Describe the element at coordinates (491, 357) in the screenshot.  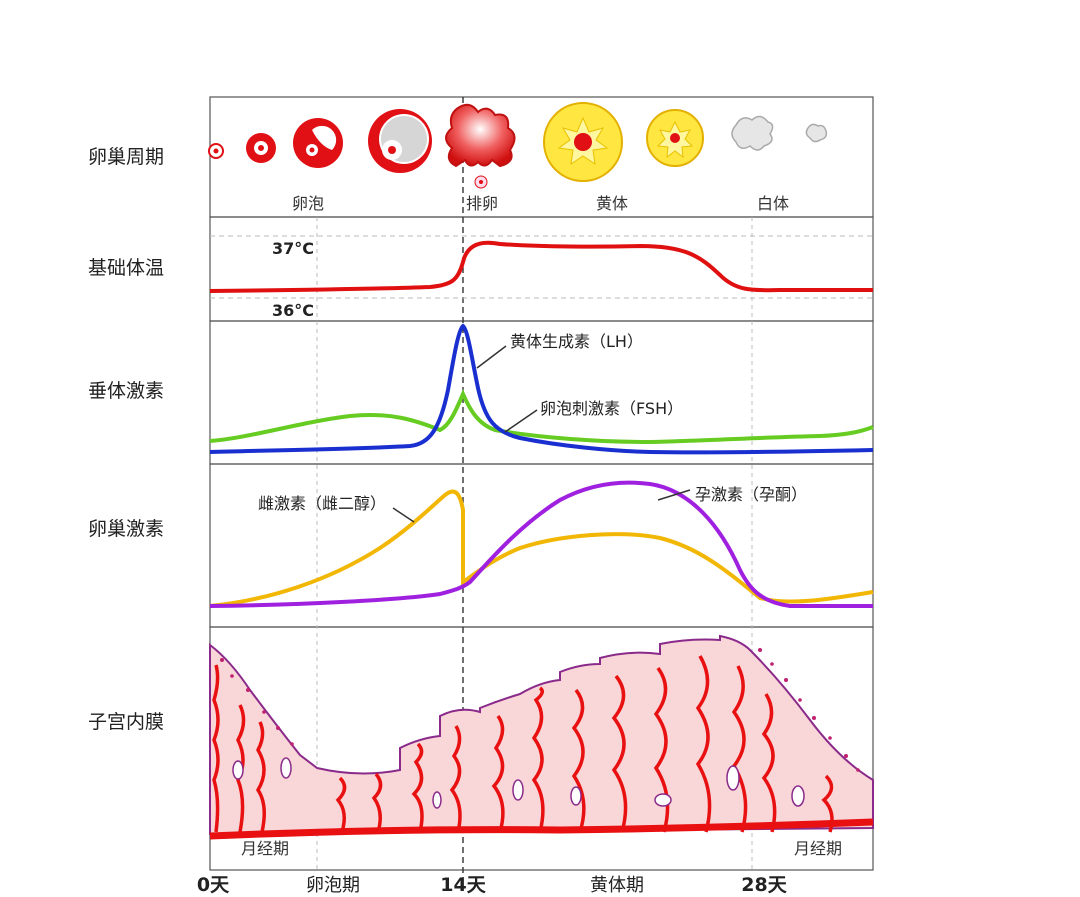
I see `lh-leader-line` at that location.